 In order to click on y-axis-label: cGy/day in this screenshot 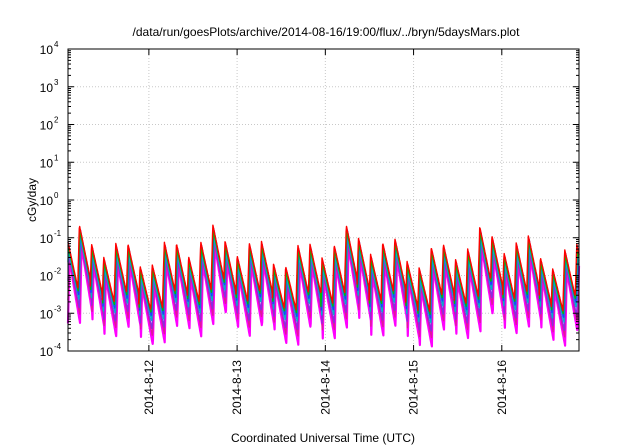, I will do `click(32, 200)`.